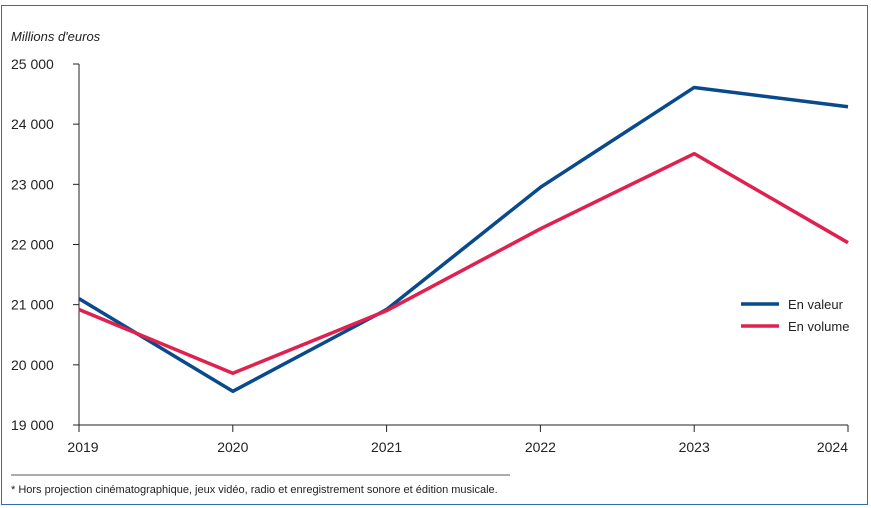 This screenshot has width=871, height=508. What do you see at coordinates (386, 447) in the screenshot?
I see `x-tick-label: 2021` at bounding box center [386, 447].